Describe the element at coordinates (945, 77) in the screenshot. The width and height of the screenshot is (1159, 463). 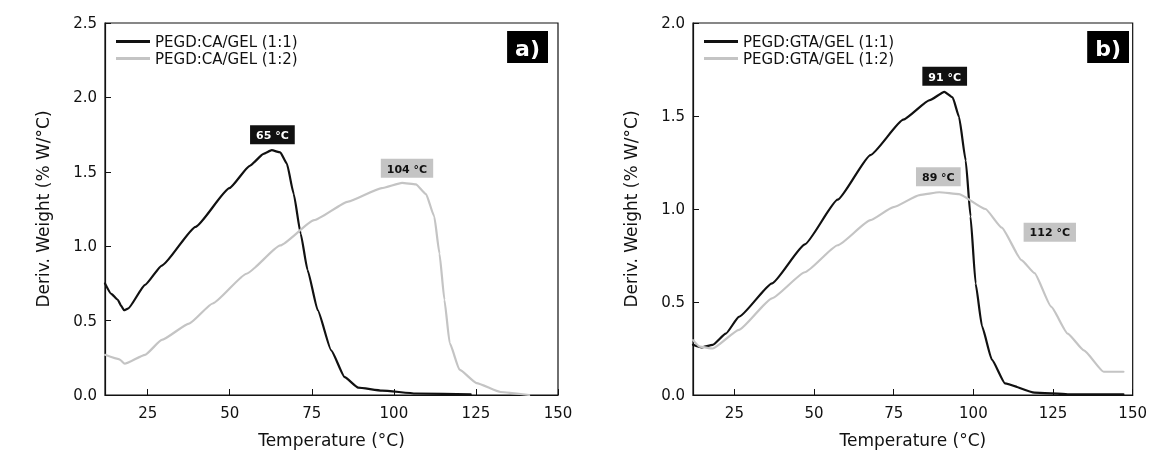
I see `annotation: 91 °C` at that location.